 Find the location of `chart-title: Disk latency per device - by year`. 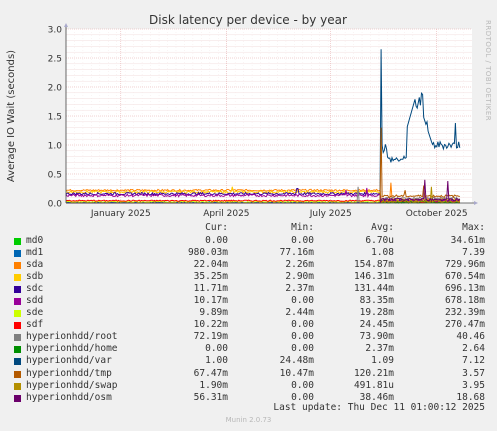

chart-title: Disk latency per device - by year is located at coordinates (248, 20).